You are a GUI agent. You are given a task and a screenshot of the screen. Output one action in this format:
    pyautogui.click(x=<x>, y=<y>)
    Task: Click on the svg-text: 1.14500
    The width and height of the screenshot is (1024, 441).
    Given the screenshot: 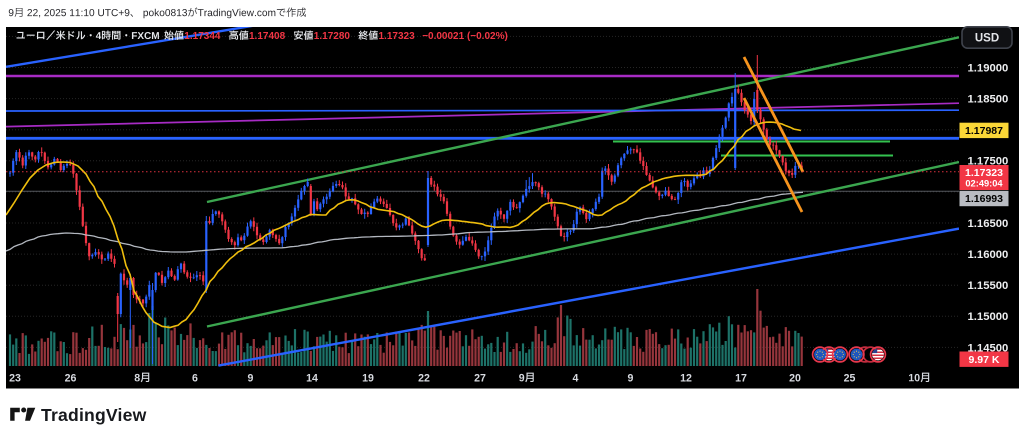 What is the action you would take?
    pyautogui.click(x=988, y=348)
    